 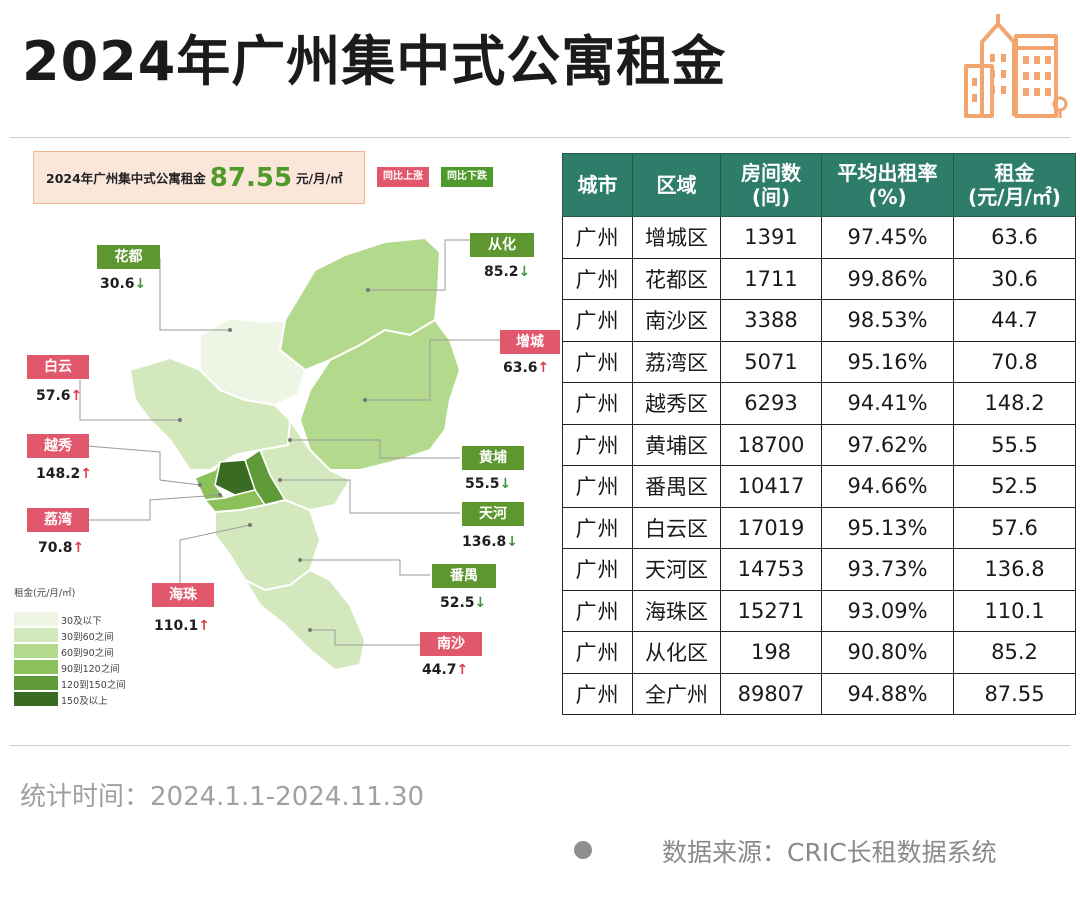 What do you see at coordinates (467, 177) in the screenshot?
I see `badge-yoy-down: 同比下跌` at bounding box center [467, 177].